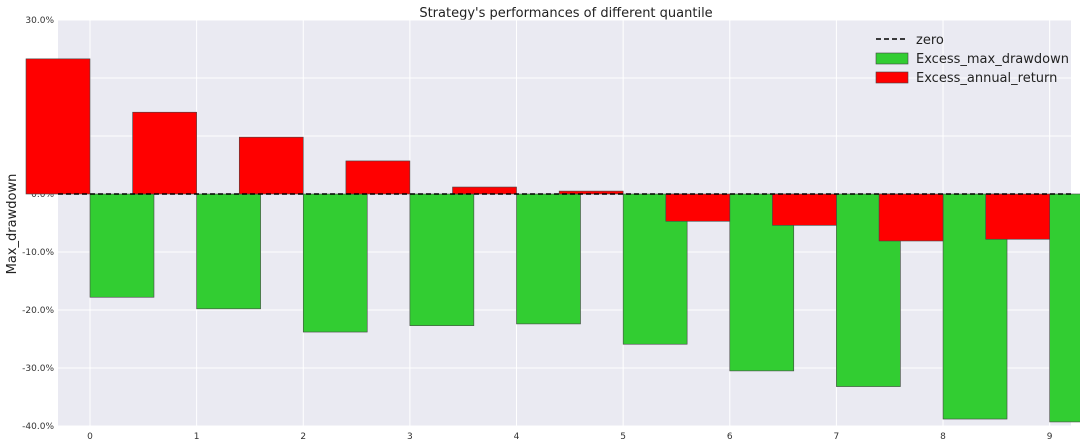  What do you see at coordinates (38, 427) in the screenshot?
I see `y-tick-label: -40.0%` at bounding box center [38, 427].